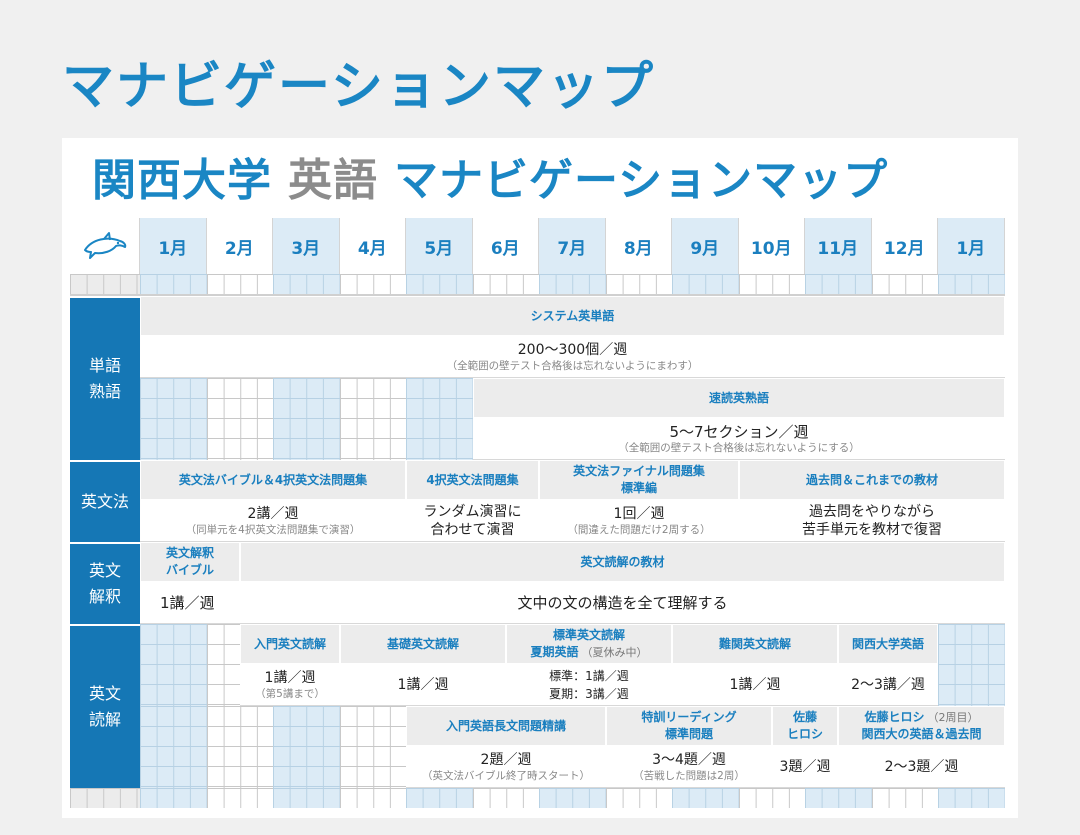 The width and height of the screenshot is (1080, 835). What do you see at coordinates (572, 349) in the screenshot?
I see `system-eitango-amount: 200～300個／週` at bounding box center [572, 349].